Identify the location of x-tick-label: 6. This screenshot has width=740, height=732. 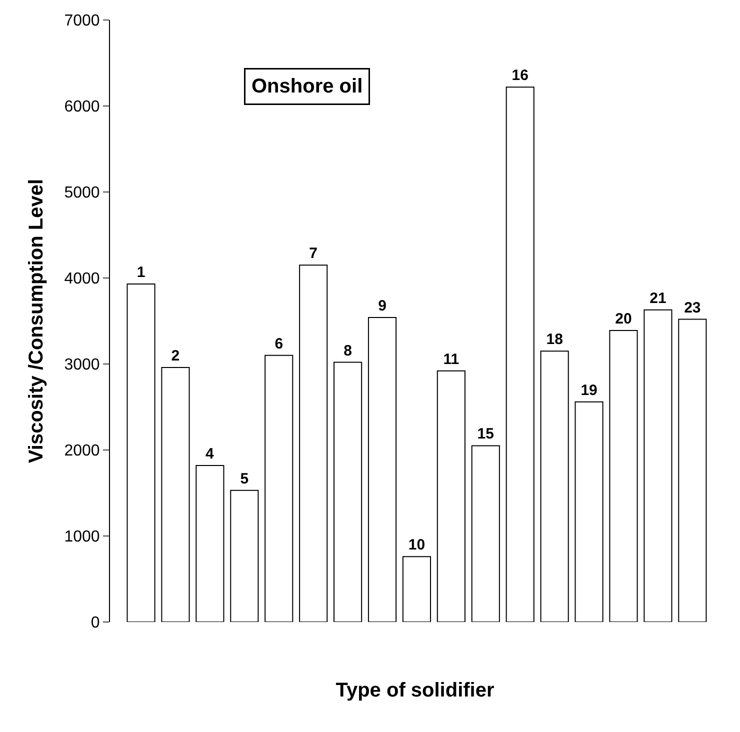
(279, 343).